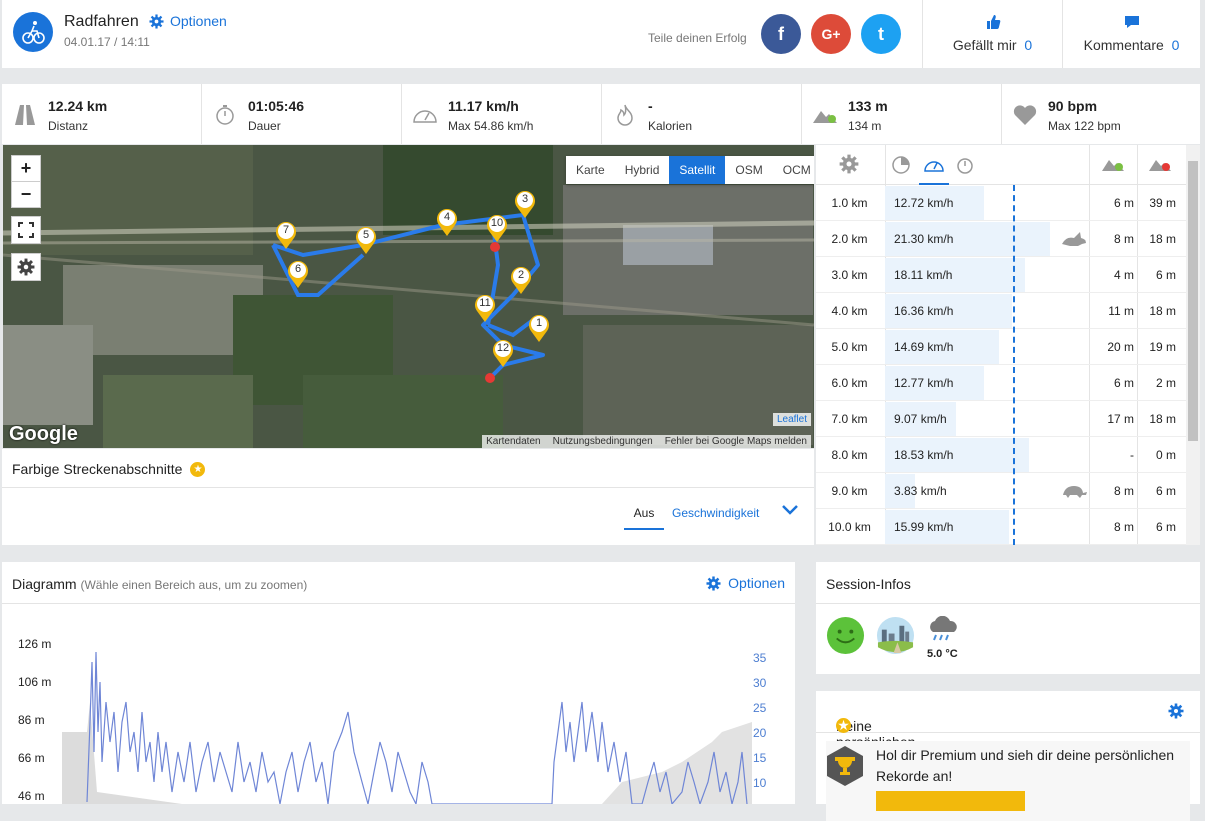 The width and height of the screenshot is (1205, 821). I want to click on fullscreen-button, so click(26, 230).